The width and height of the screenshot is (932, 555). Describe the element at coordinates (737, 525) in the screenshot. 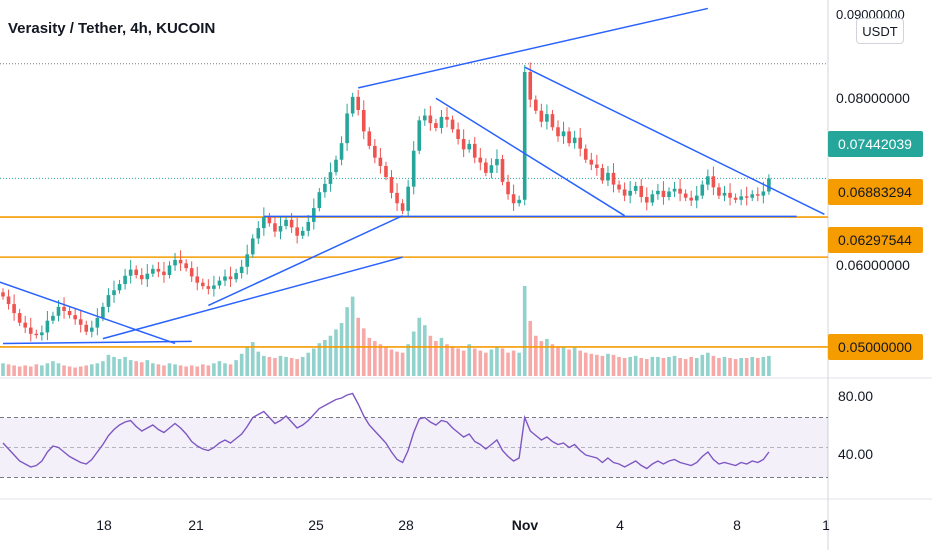

I see `time-axis-tick-label: 8` at that location.